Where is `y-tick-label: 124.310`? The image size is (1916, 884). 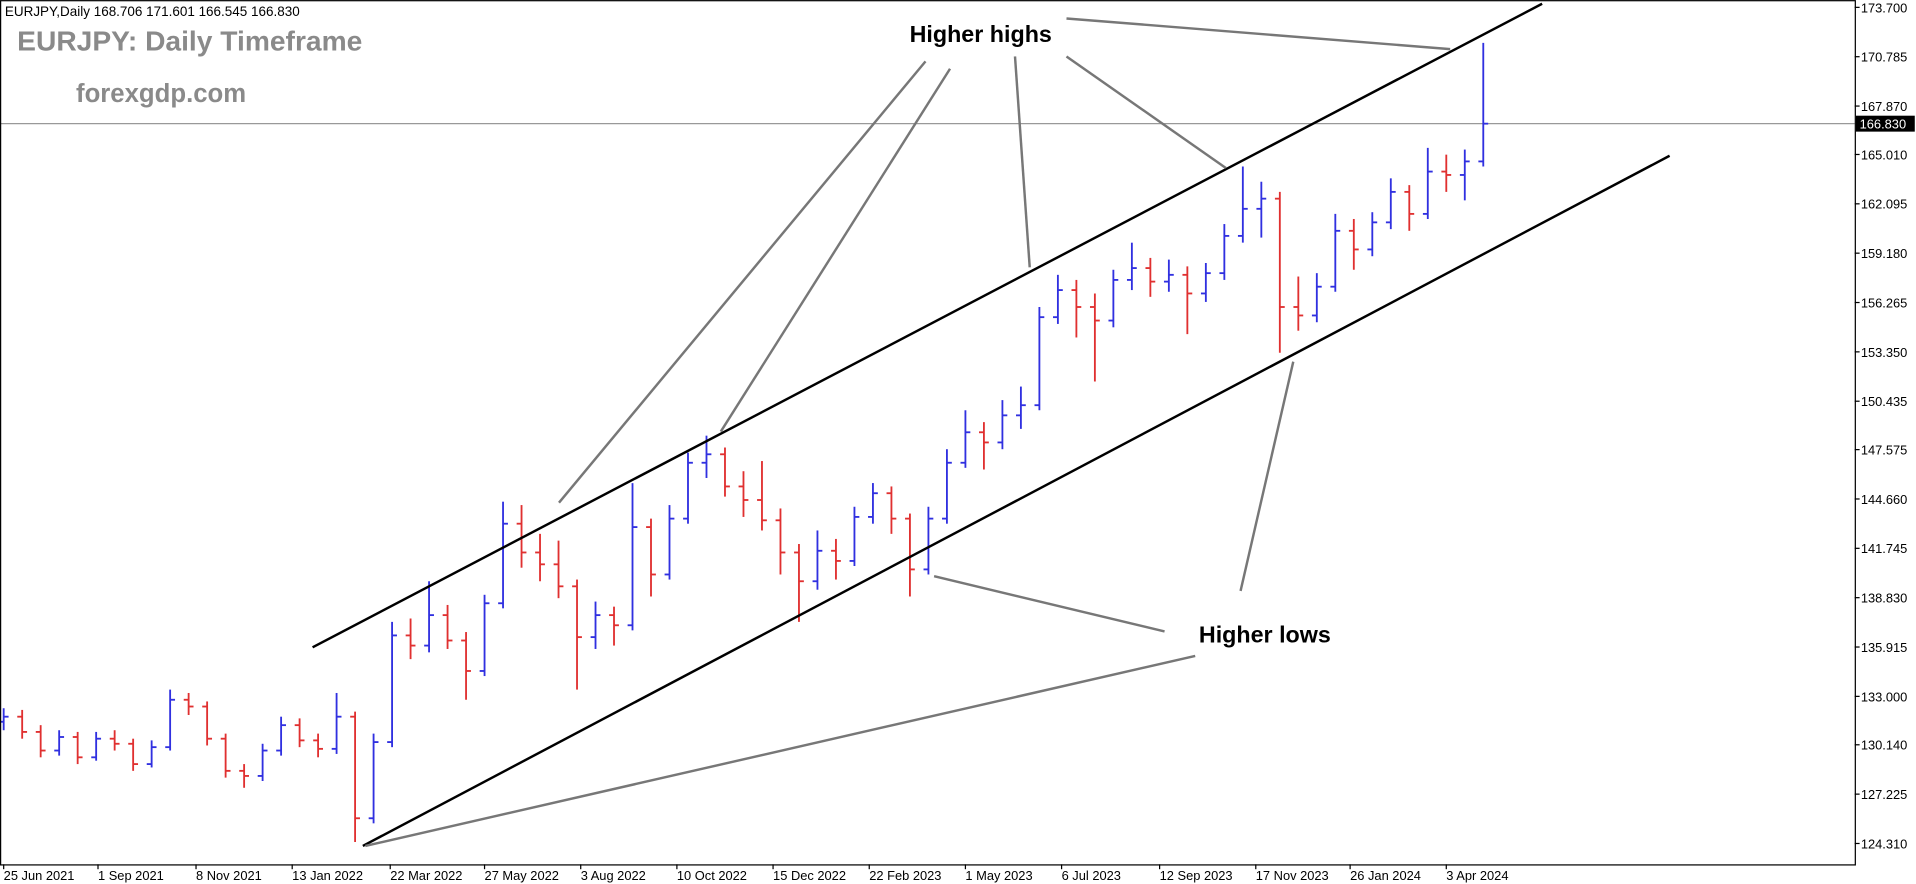 y-tick-label: 124.310 is located at coordinates (1884, 843).